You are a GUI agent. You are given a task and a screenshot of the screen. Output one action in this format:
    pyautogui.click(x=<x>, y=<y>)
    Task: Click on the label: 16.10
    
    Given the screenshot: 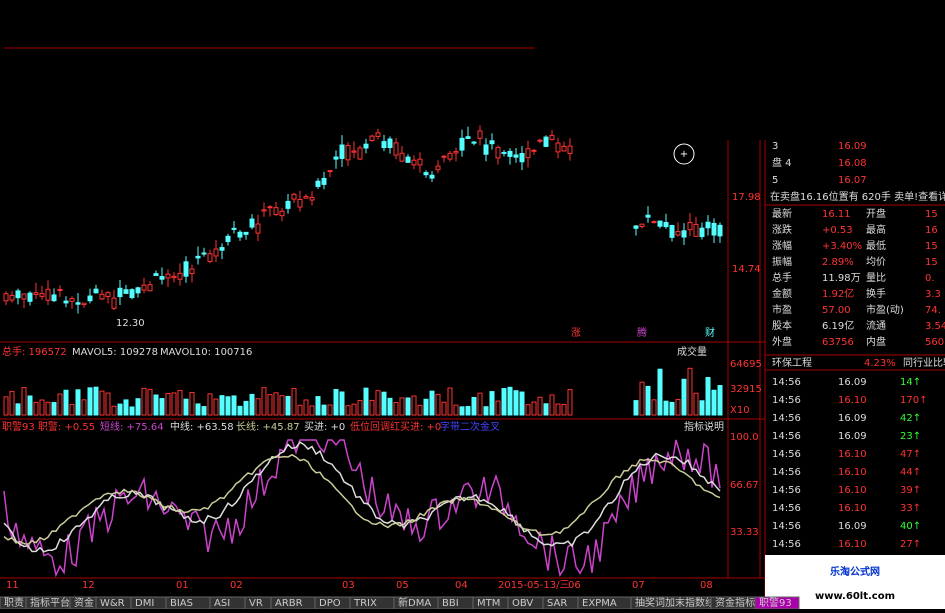 What is the action you would take?
    pyautogui.click(x=852, y=400)
    